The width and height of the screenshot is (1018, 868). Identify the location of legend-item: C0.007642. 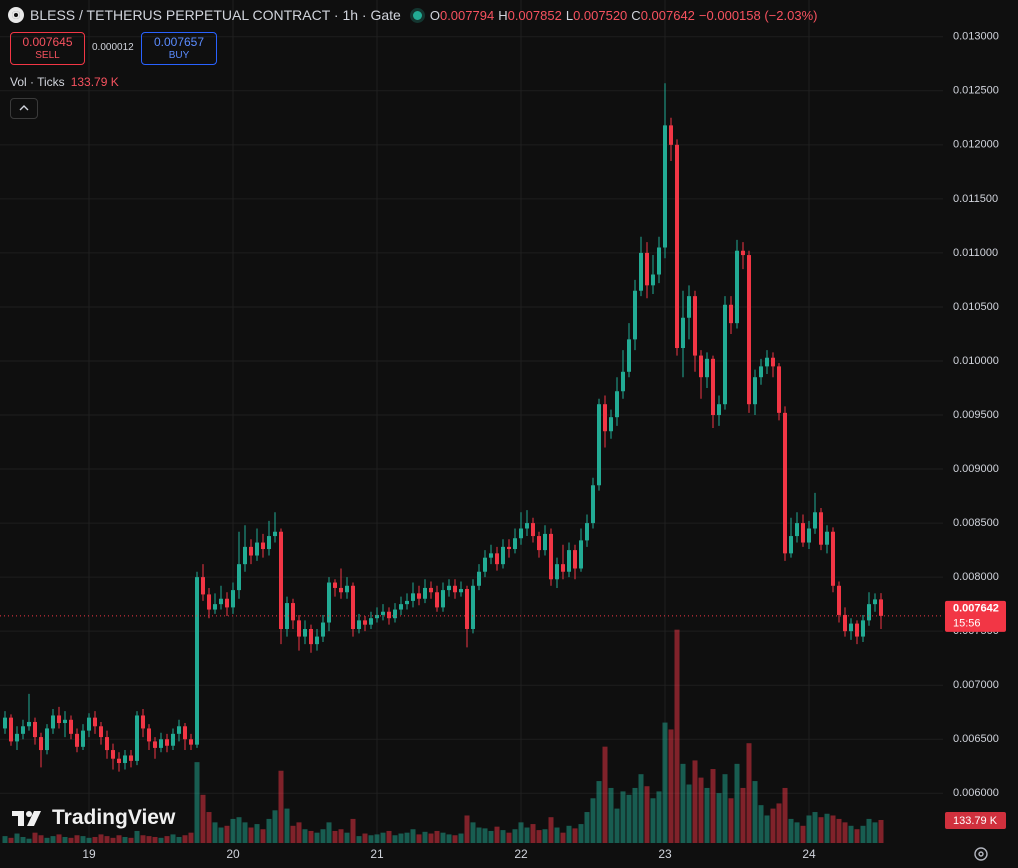
(663, 15).